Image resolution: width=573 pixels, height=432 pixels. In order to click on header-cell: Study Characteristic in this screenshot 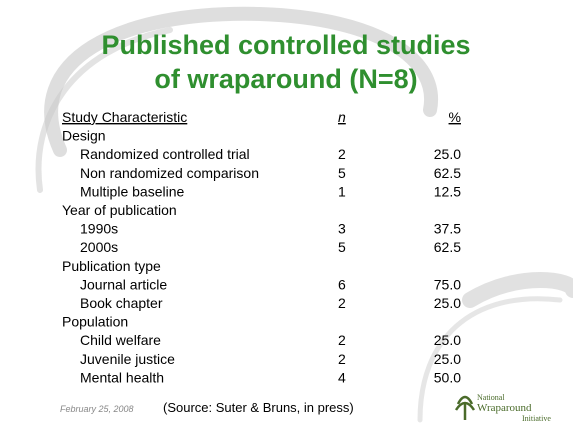, I will do `click(124, 117)`.